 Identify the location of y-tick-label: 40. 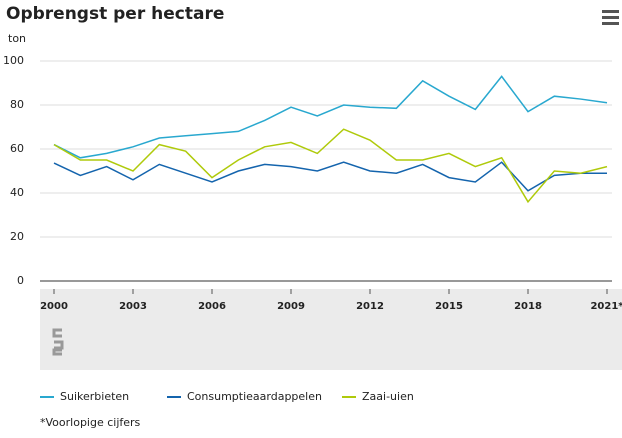
(17, 192).